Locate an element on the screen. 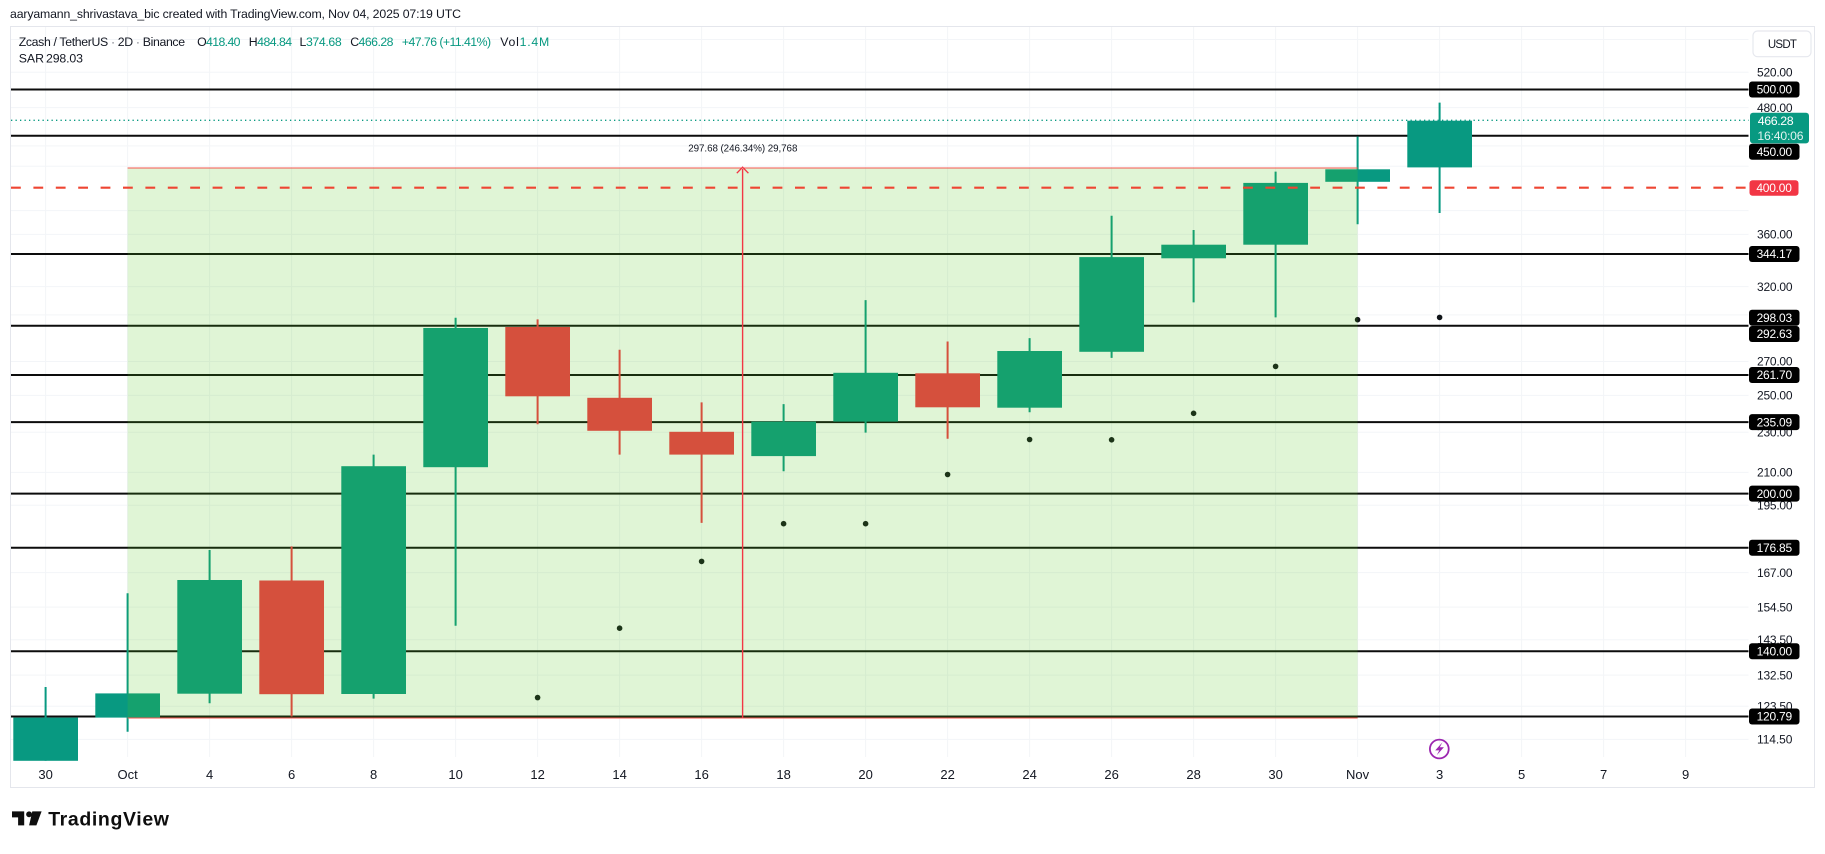  svg-text: 10 is located at coordinates (455, 774).